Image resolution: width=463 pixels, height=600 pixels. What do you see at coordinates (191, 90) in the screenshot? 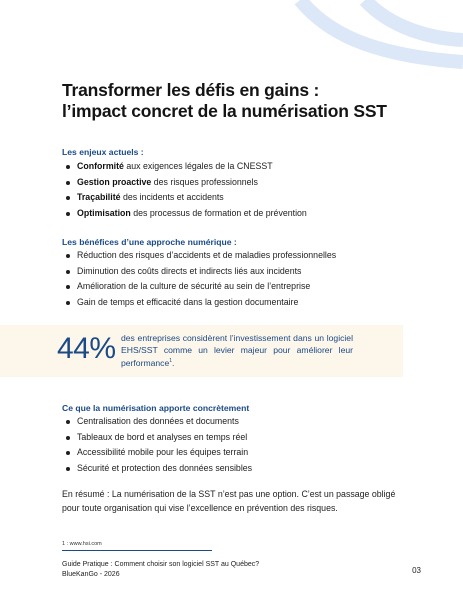
I see `title-line-1: Transformer les défis en gains :` at bounding box center [191, 90].